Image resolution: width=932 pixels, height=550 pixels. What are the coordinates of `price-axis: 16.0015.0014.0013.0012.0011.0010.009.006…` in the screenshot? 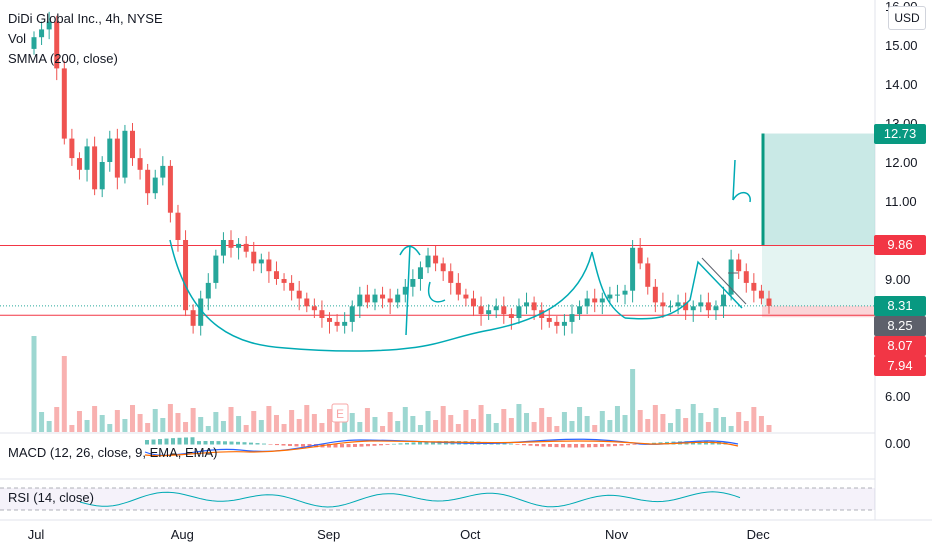 It's located at (901, 225).